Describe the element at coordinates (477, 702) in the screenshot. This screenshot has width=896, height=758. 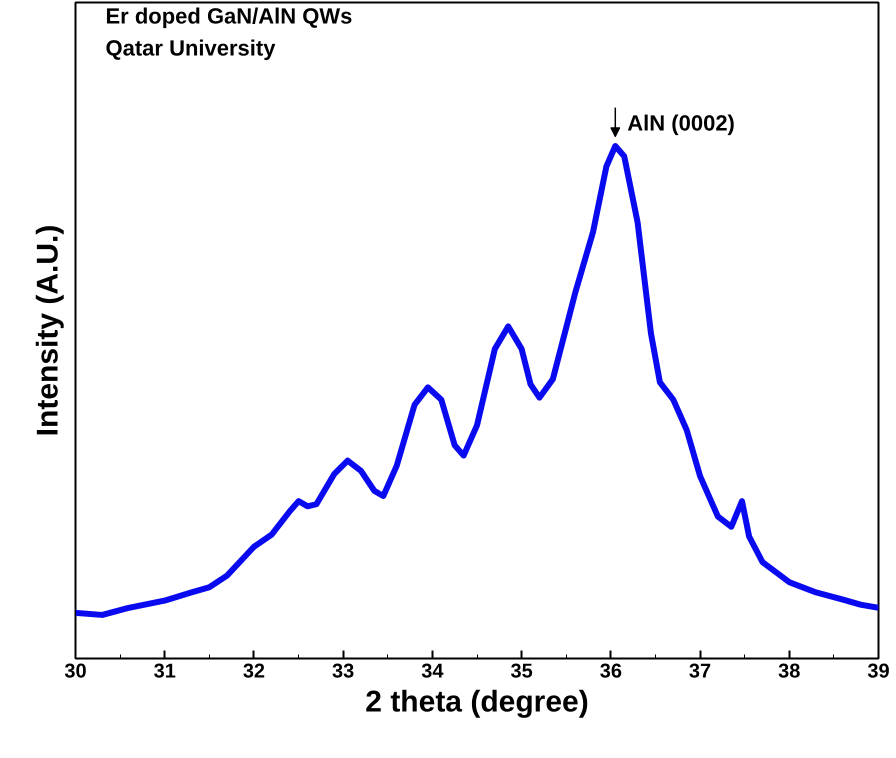
I see `x-axis-title: 2 theta (degree)` at that location.